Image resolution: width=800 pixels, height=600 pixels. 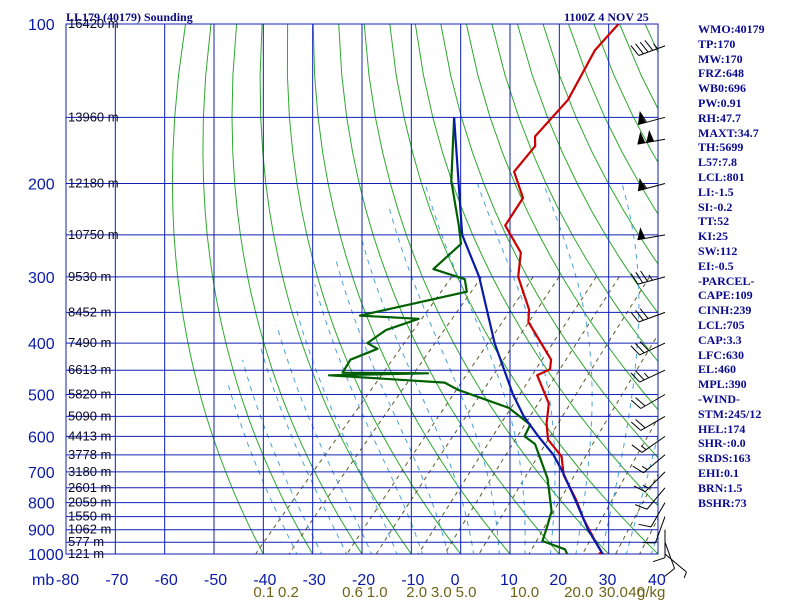 I want to click on height-label: 1550 m, so click(x=89, y=516).